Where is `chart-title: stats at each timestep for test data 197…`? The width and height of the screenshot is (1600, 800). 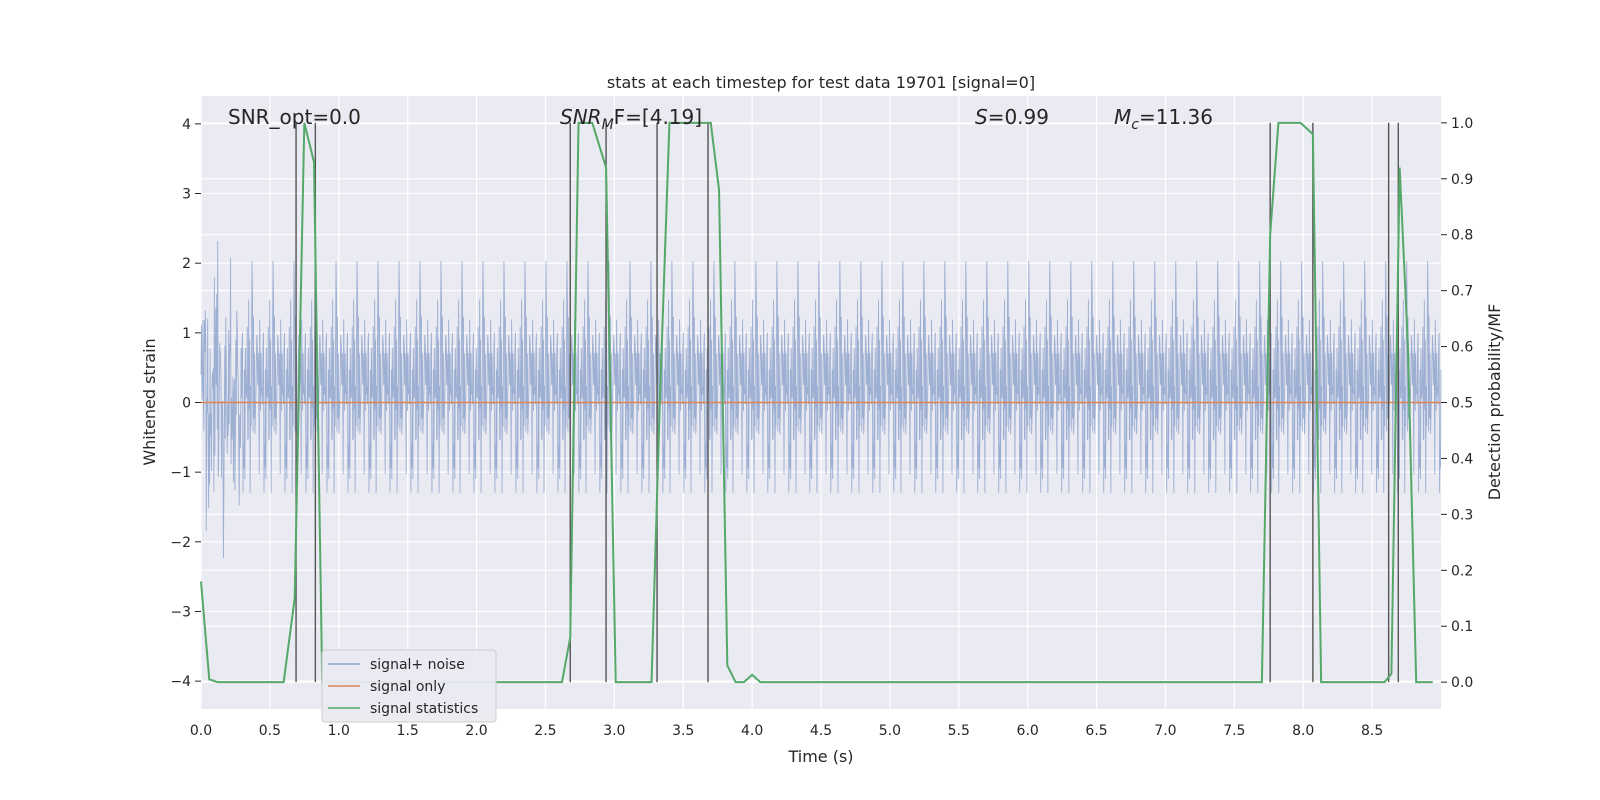 chart-title: stats at each timestep for test data 197… is located at coordinates (821, 82).